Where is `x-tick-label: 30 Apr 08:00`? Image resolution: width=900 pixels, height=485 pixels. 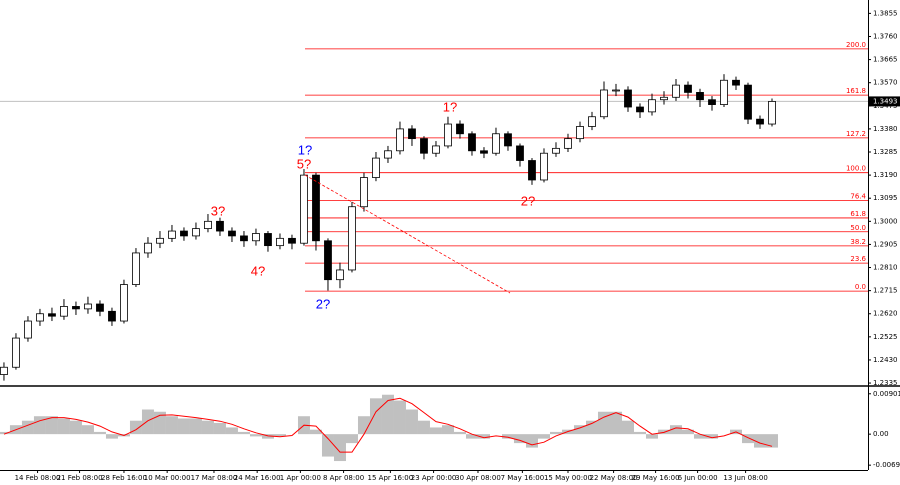 x-tick-label: 30 Apr 08:00 is located at coordinates (478, 478).